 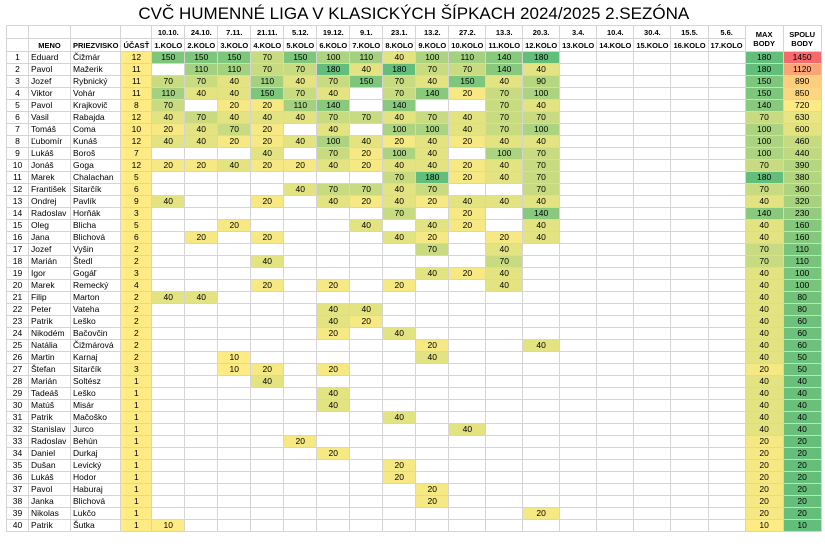 I want to click on last-name: Bačovčin, so click(x=95, y=333).